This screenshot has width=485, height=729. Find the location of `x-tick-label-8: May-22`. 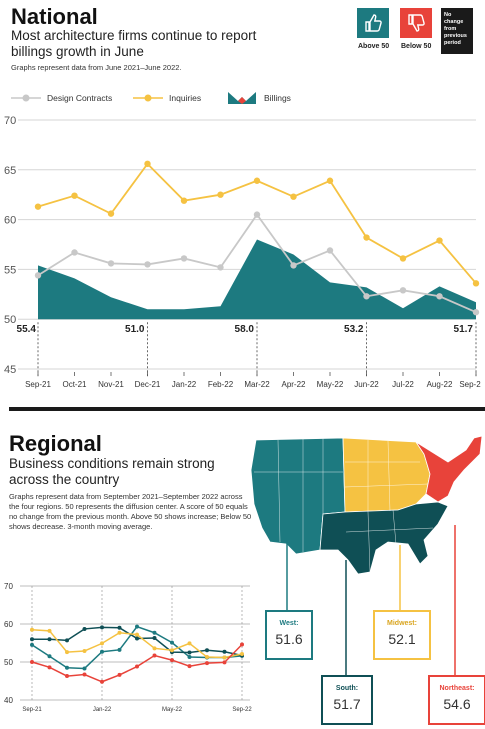

x-tick-label-8: May-22 is located at coordinates (330, 384).